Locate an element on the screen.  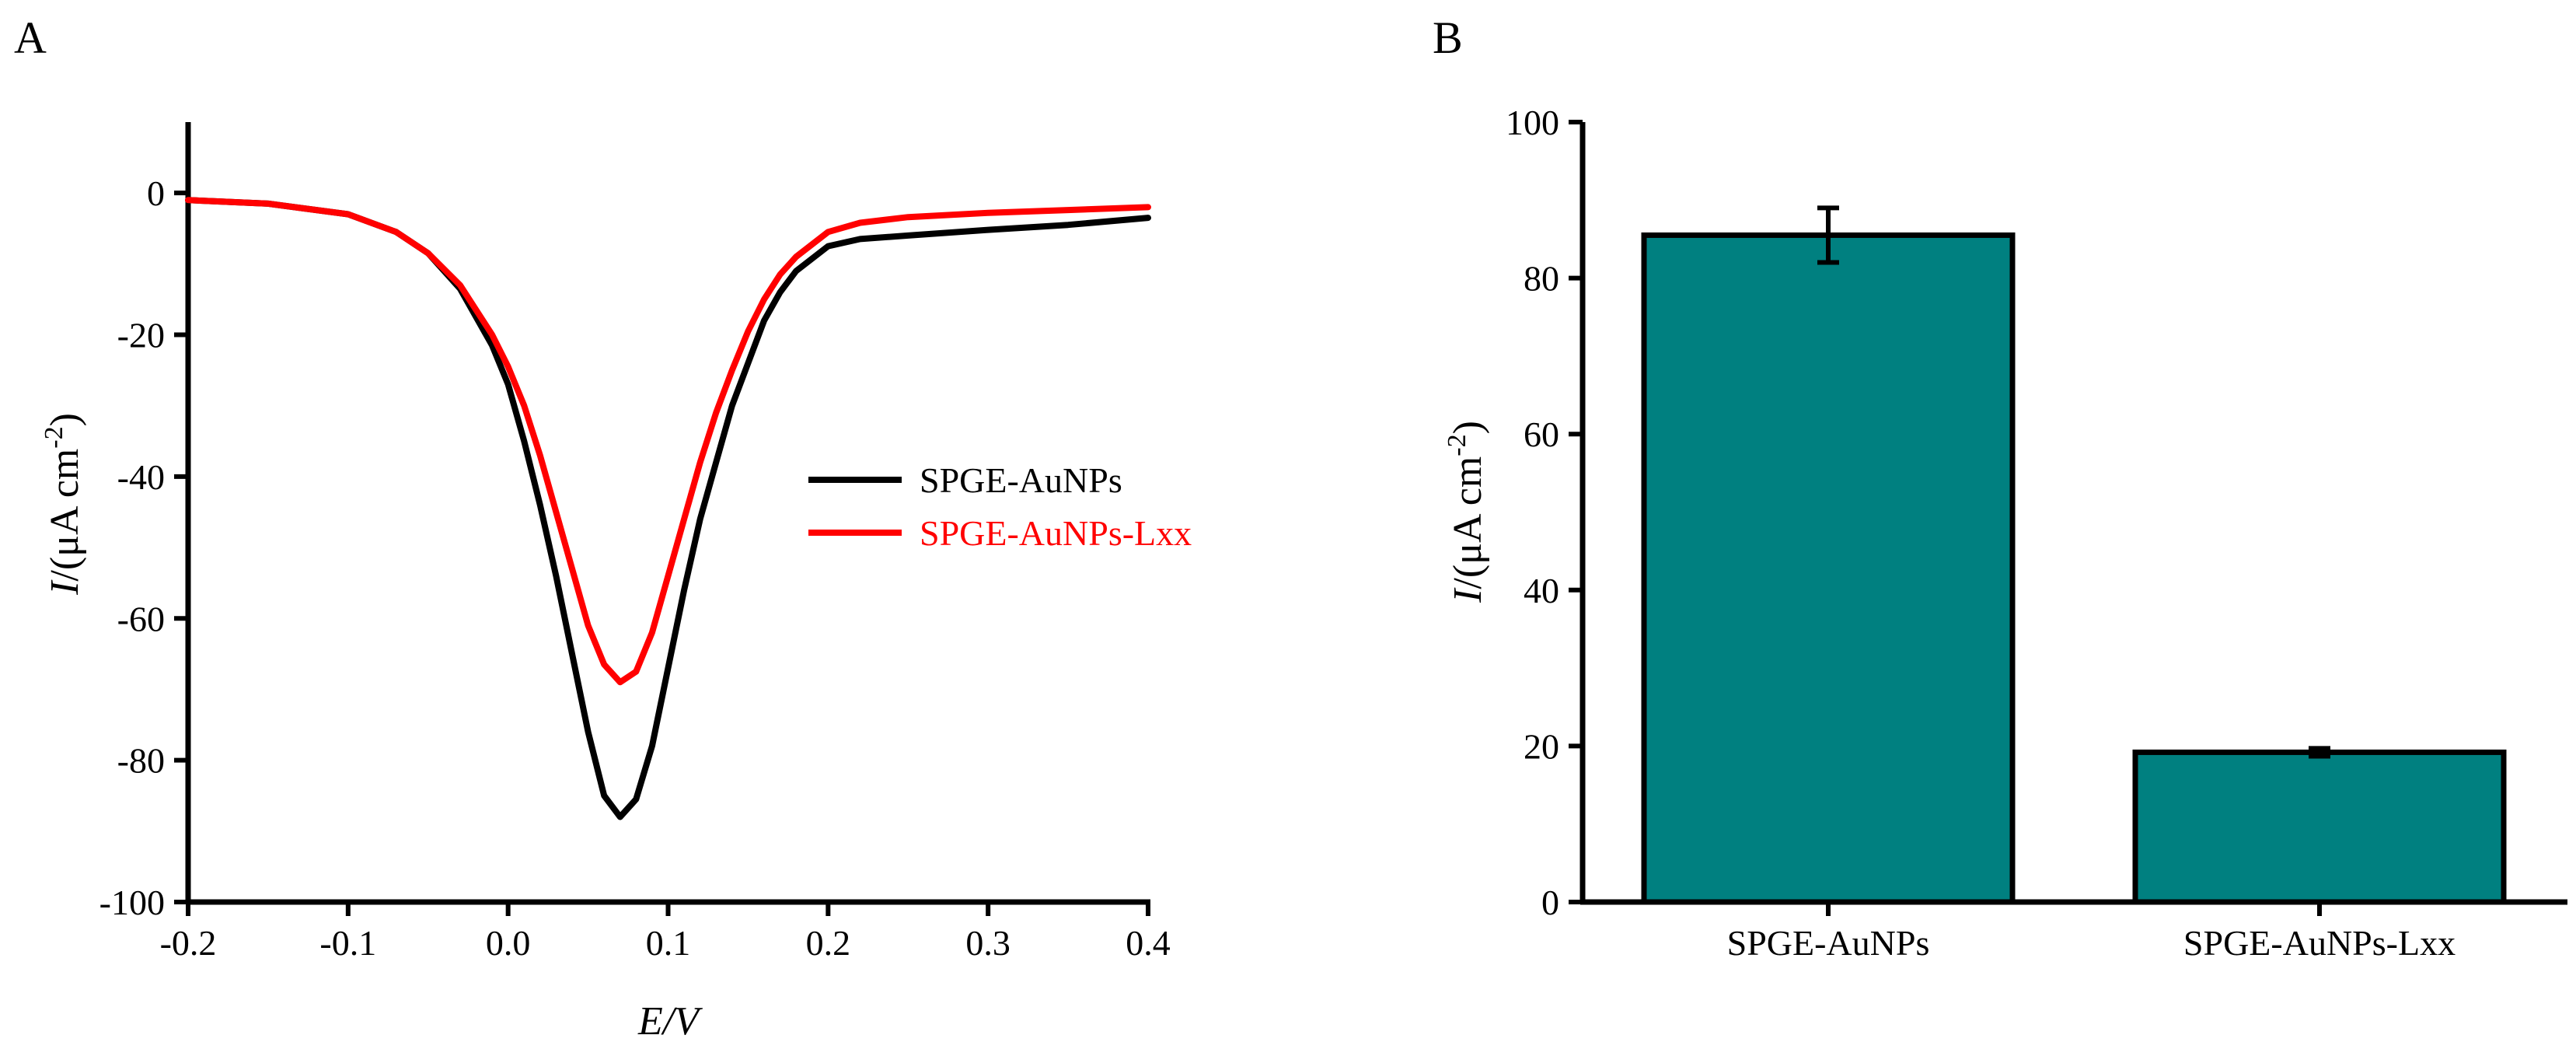
bar-spge-aunps is located at coordinates (1828, 568).